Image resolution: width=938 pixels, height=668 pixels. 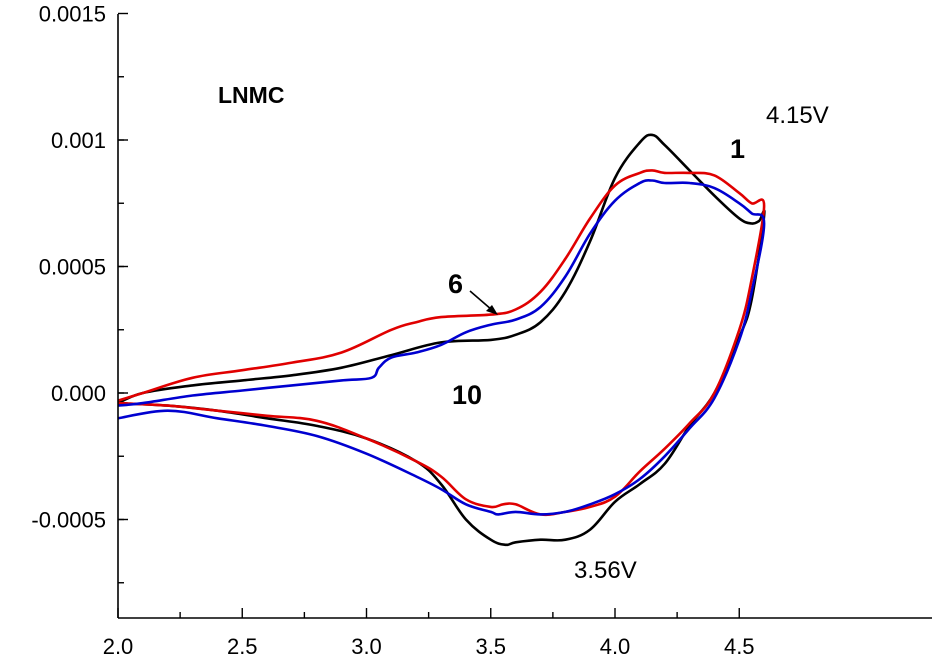 I want to click on cycle-1-label: 1, so click(x=737, y=149).